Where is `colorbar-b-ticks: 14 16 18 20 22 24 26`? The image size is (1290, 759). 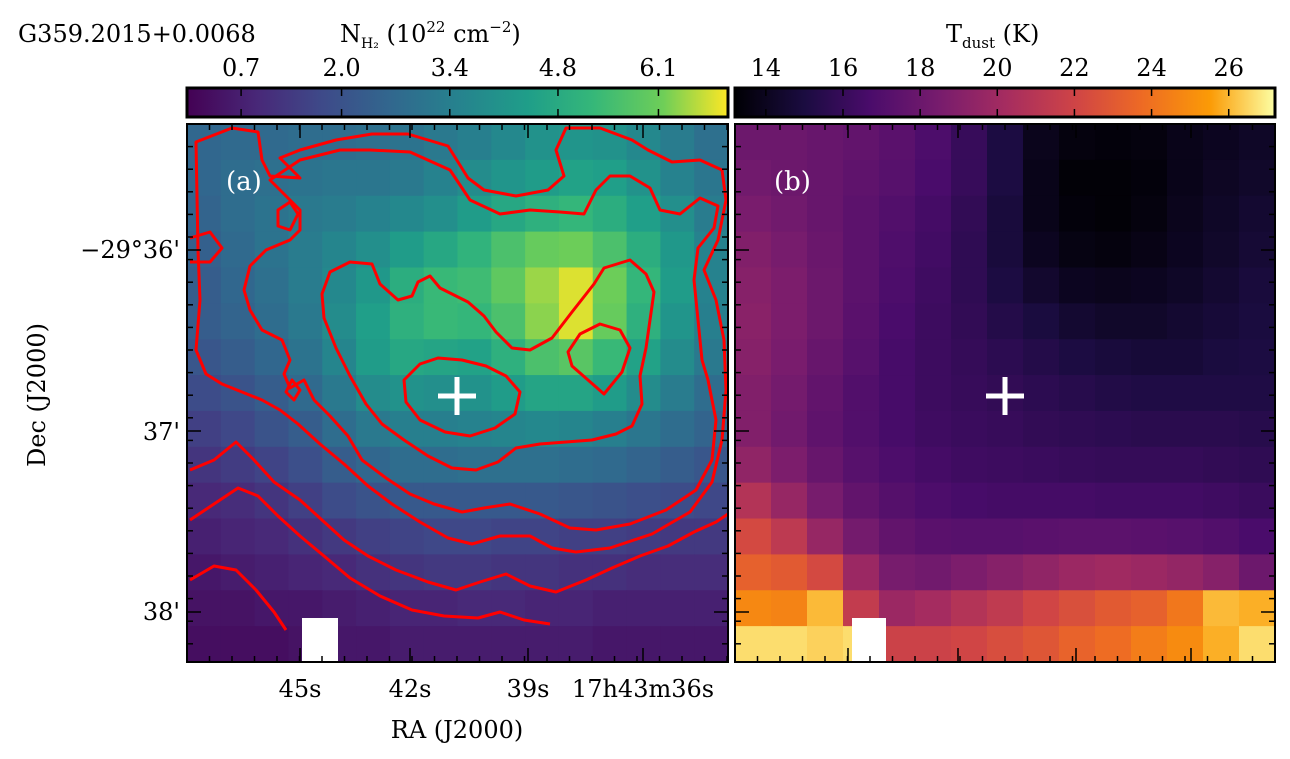 colorbar-b-ticks: 14 16 18 20 22 24 26 is located at coordinates (997, 85).